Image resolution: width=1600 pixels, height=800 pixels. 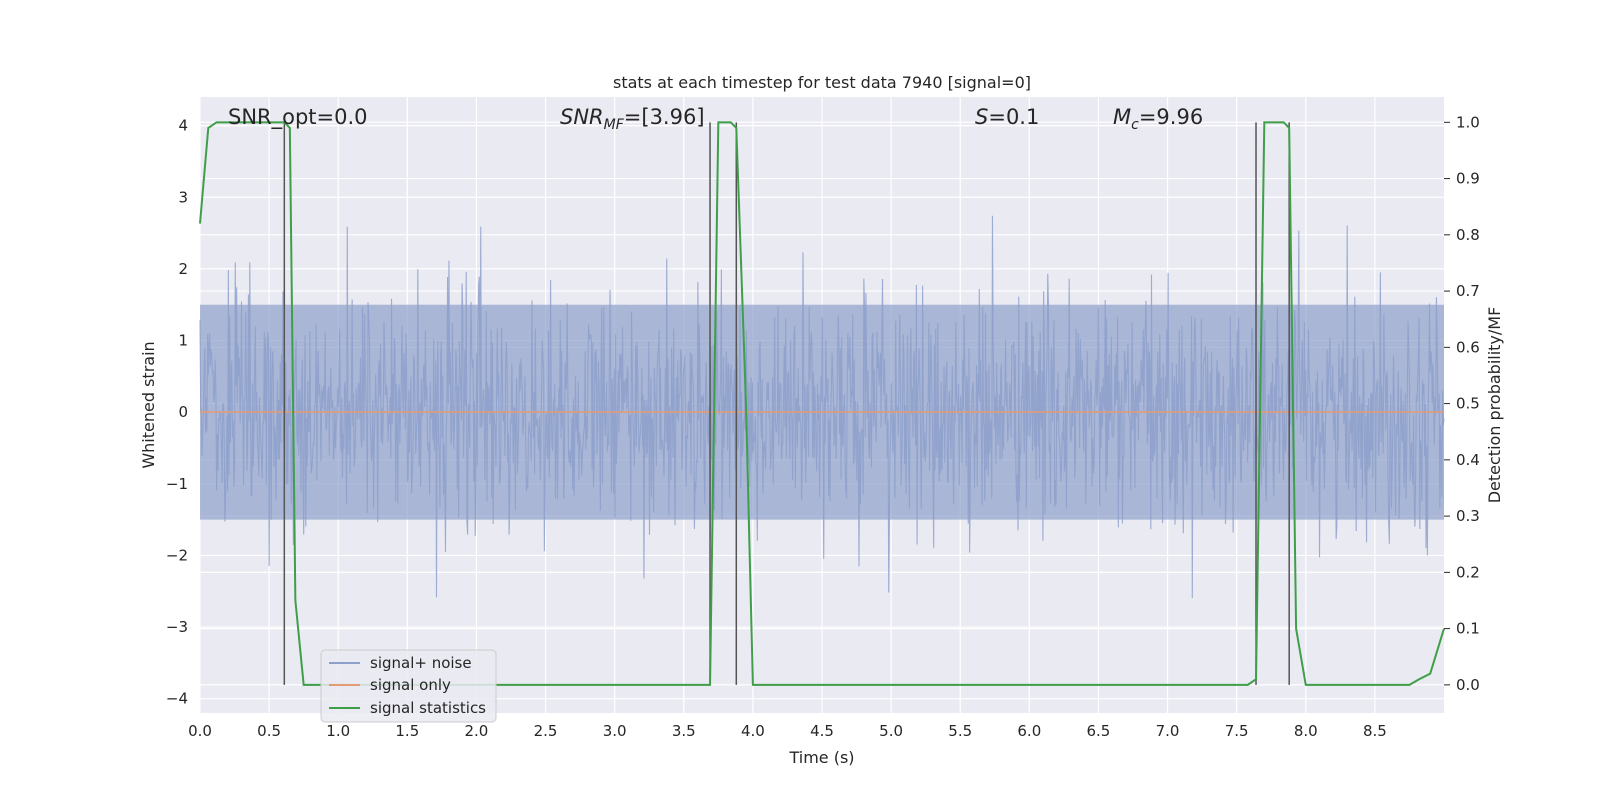 I want to click on y-axis-left-label: Whitened strain, so click(x=148, y=404).